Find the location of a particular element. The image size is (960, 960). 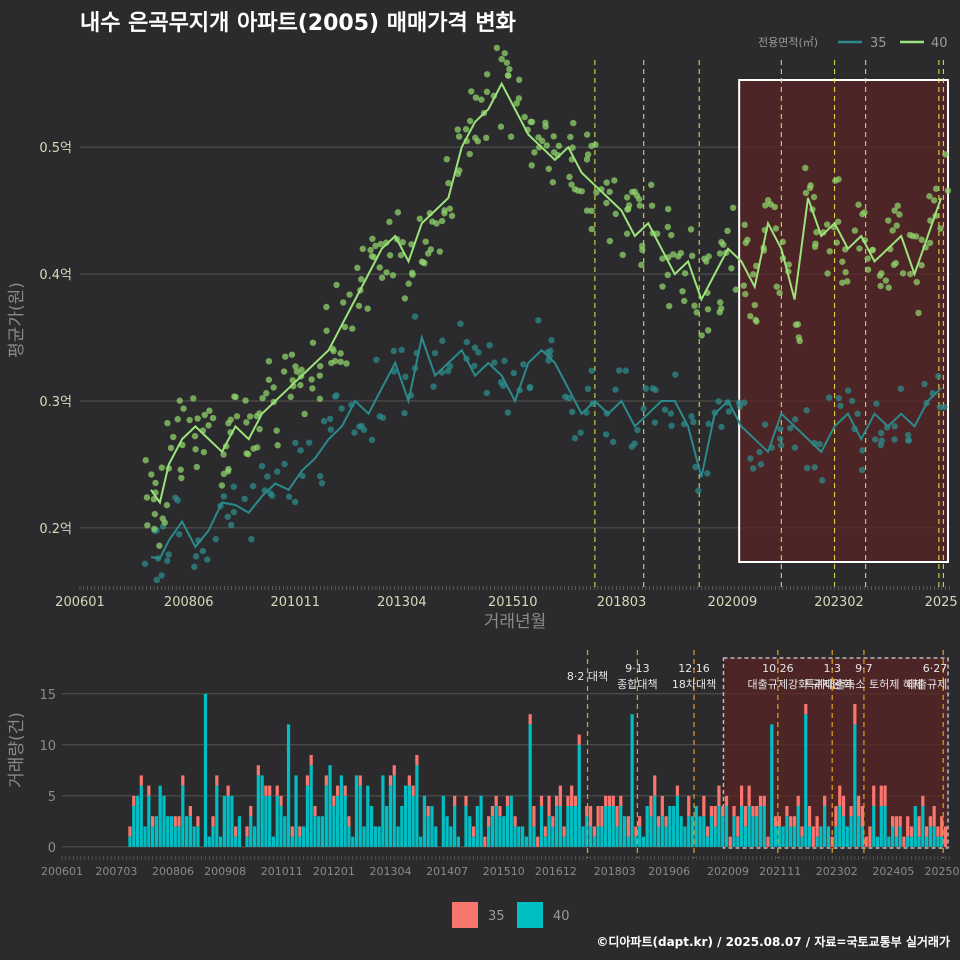

x-tick-label: 202009 is located at coordinates (733, 602).